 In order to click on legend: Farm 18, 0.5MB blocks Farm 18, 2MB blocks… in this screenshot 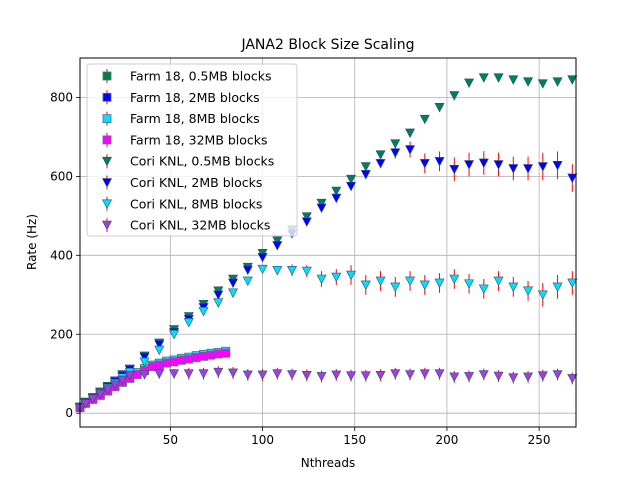, I will do `click(192, 150)`.